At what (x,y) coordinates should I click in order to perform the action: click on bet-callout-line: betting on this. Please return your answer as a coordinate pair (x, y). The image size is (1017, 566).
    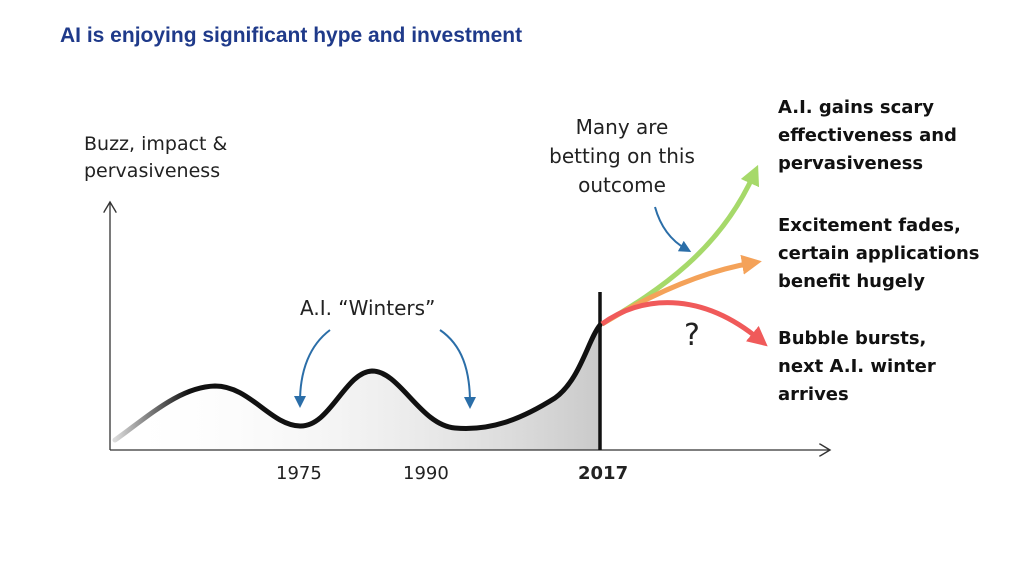
    Looking at the image, I should click on (622, 156).